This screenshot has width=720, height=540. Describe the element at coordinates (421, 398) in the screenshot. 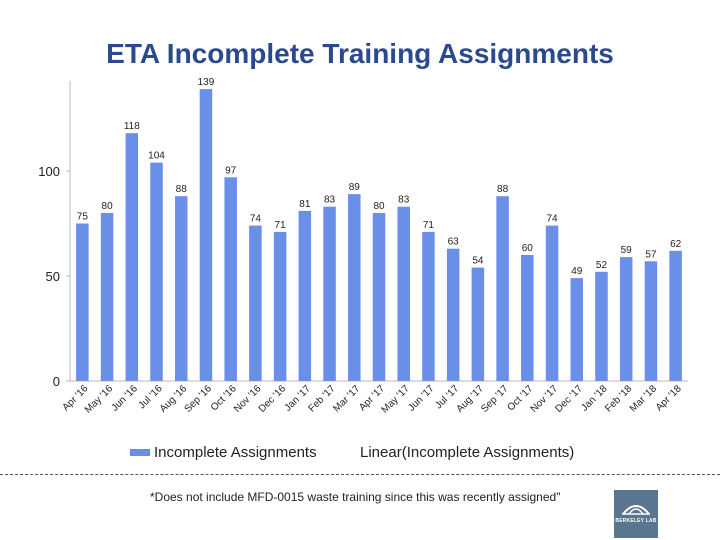

I see `x-tick-label: Jun '17` at that location.